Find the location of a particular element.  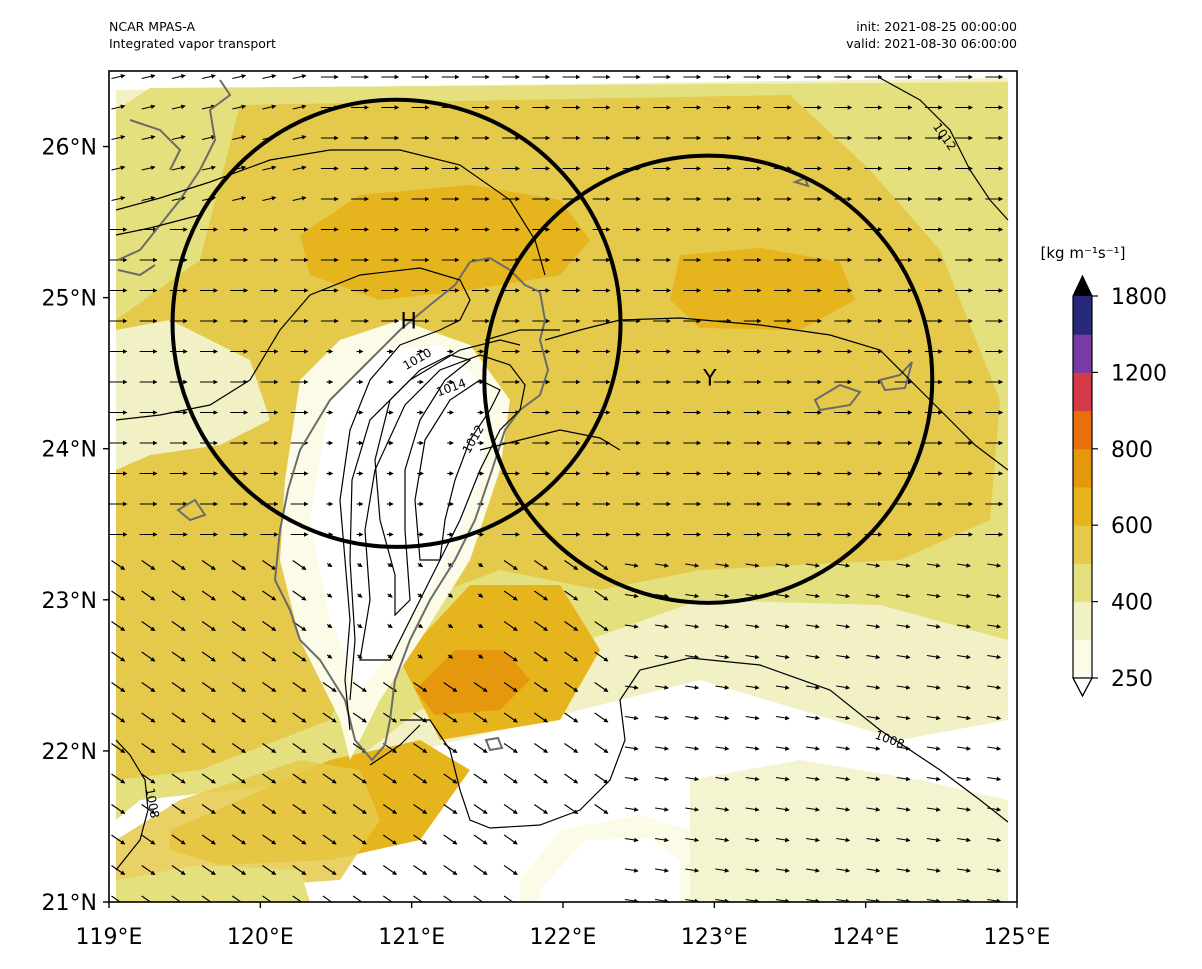

x-axis: 119°E 120°E 121°E 122°E 123°E 124°E 125°E is located at coordinates (563, 926).